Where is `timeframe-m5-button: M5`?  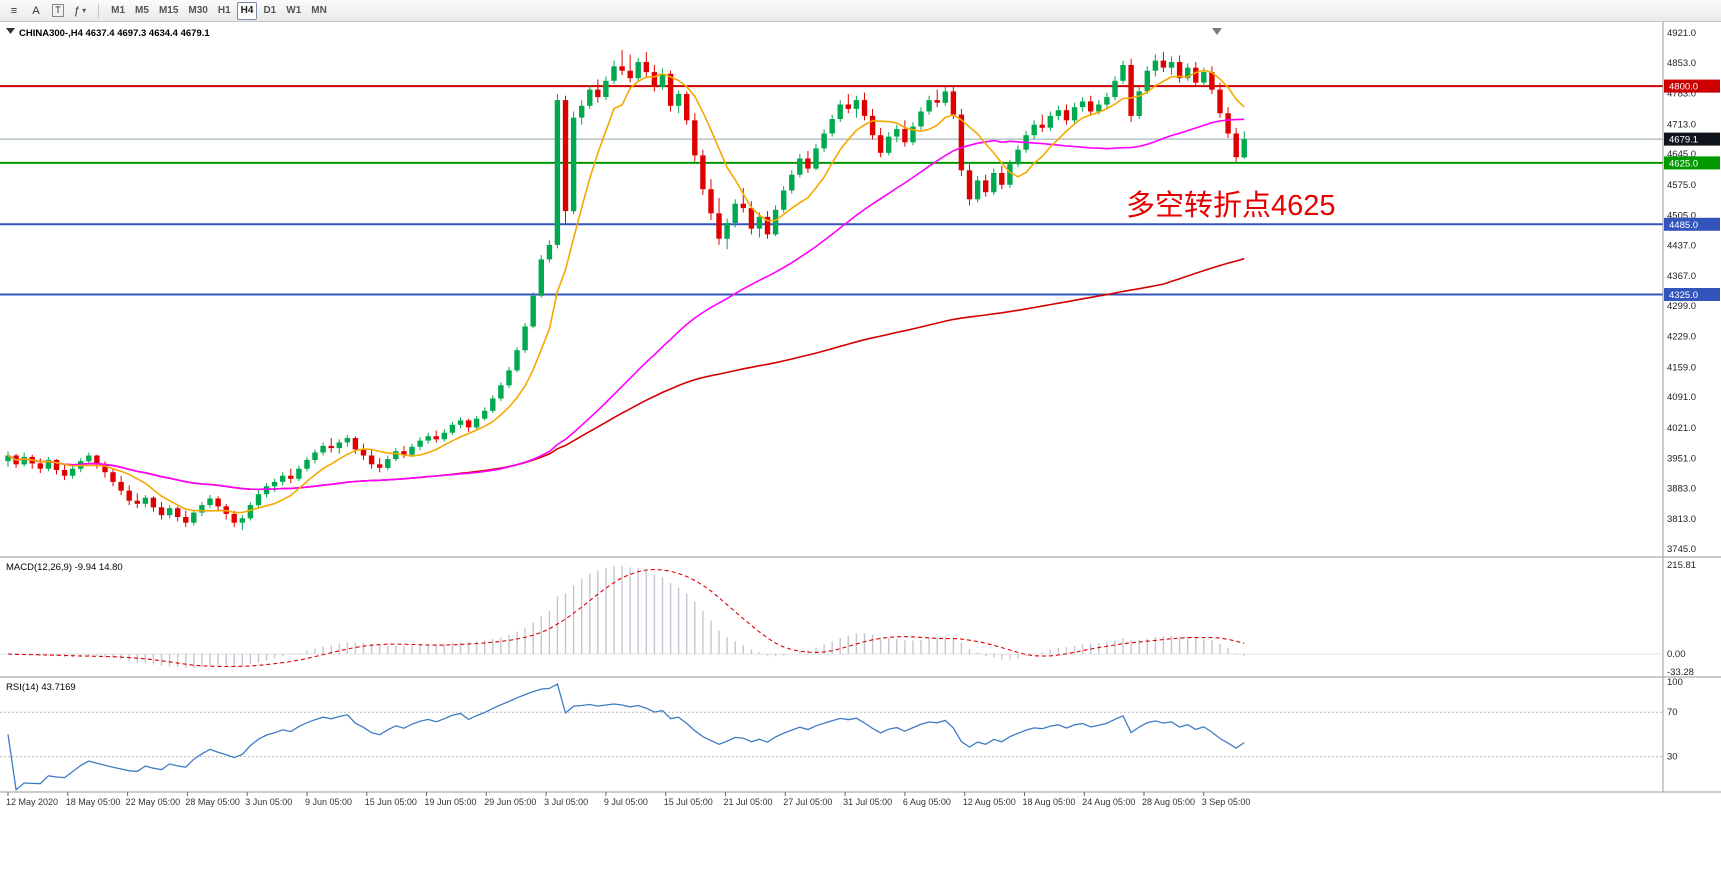
timeframe-m5-button: M5 is located at coordinates (142, 11).